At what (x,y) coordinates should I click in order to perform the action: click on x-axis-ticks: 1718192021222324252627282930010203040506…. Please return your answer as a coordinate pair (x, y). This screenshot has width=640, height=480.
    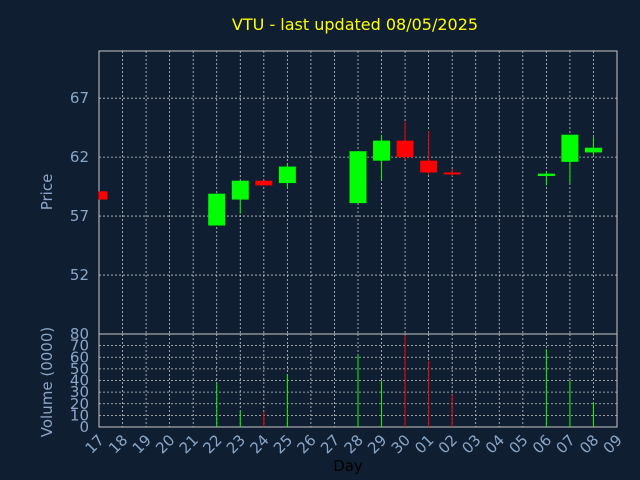
    Looking at the image, I should click on (354, 444).